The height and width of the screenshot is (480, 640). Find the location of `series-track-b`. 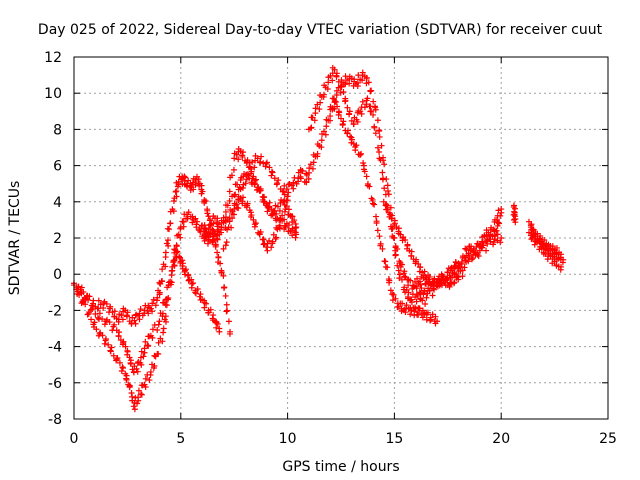

series-track-b is located at coordinates (147, 330).